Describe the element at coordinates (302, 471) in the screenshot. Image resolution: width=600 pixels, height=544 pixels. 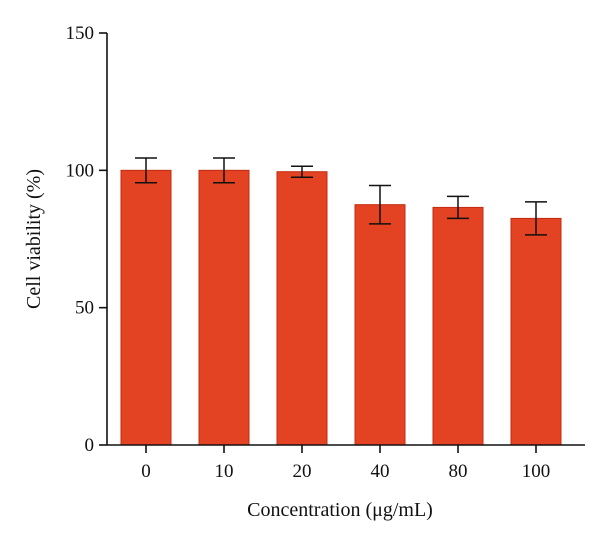
I see `x-tick-label: 20` at that location.